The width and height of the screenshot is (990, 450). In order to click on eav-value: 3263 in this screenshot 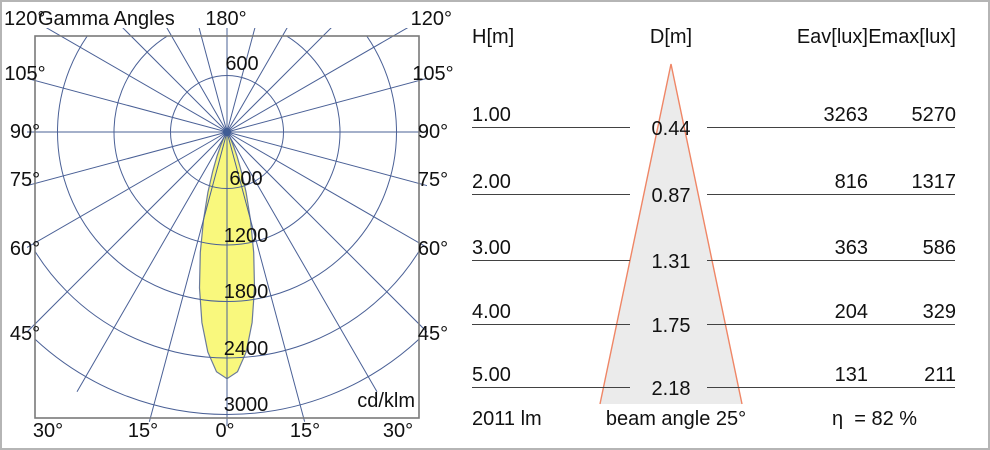, I will do `click(846, 115)`.